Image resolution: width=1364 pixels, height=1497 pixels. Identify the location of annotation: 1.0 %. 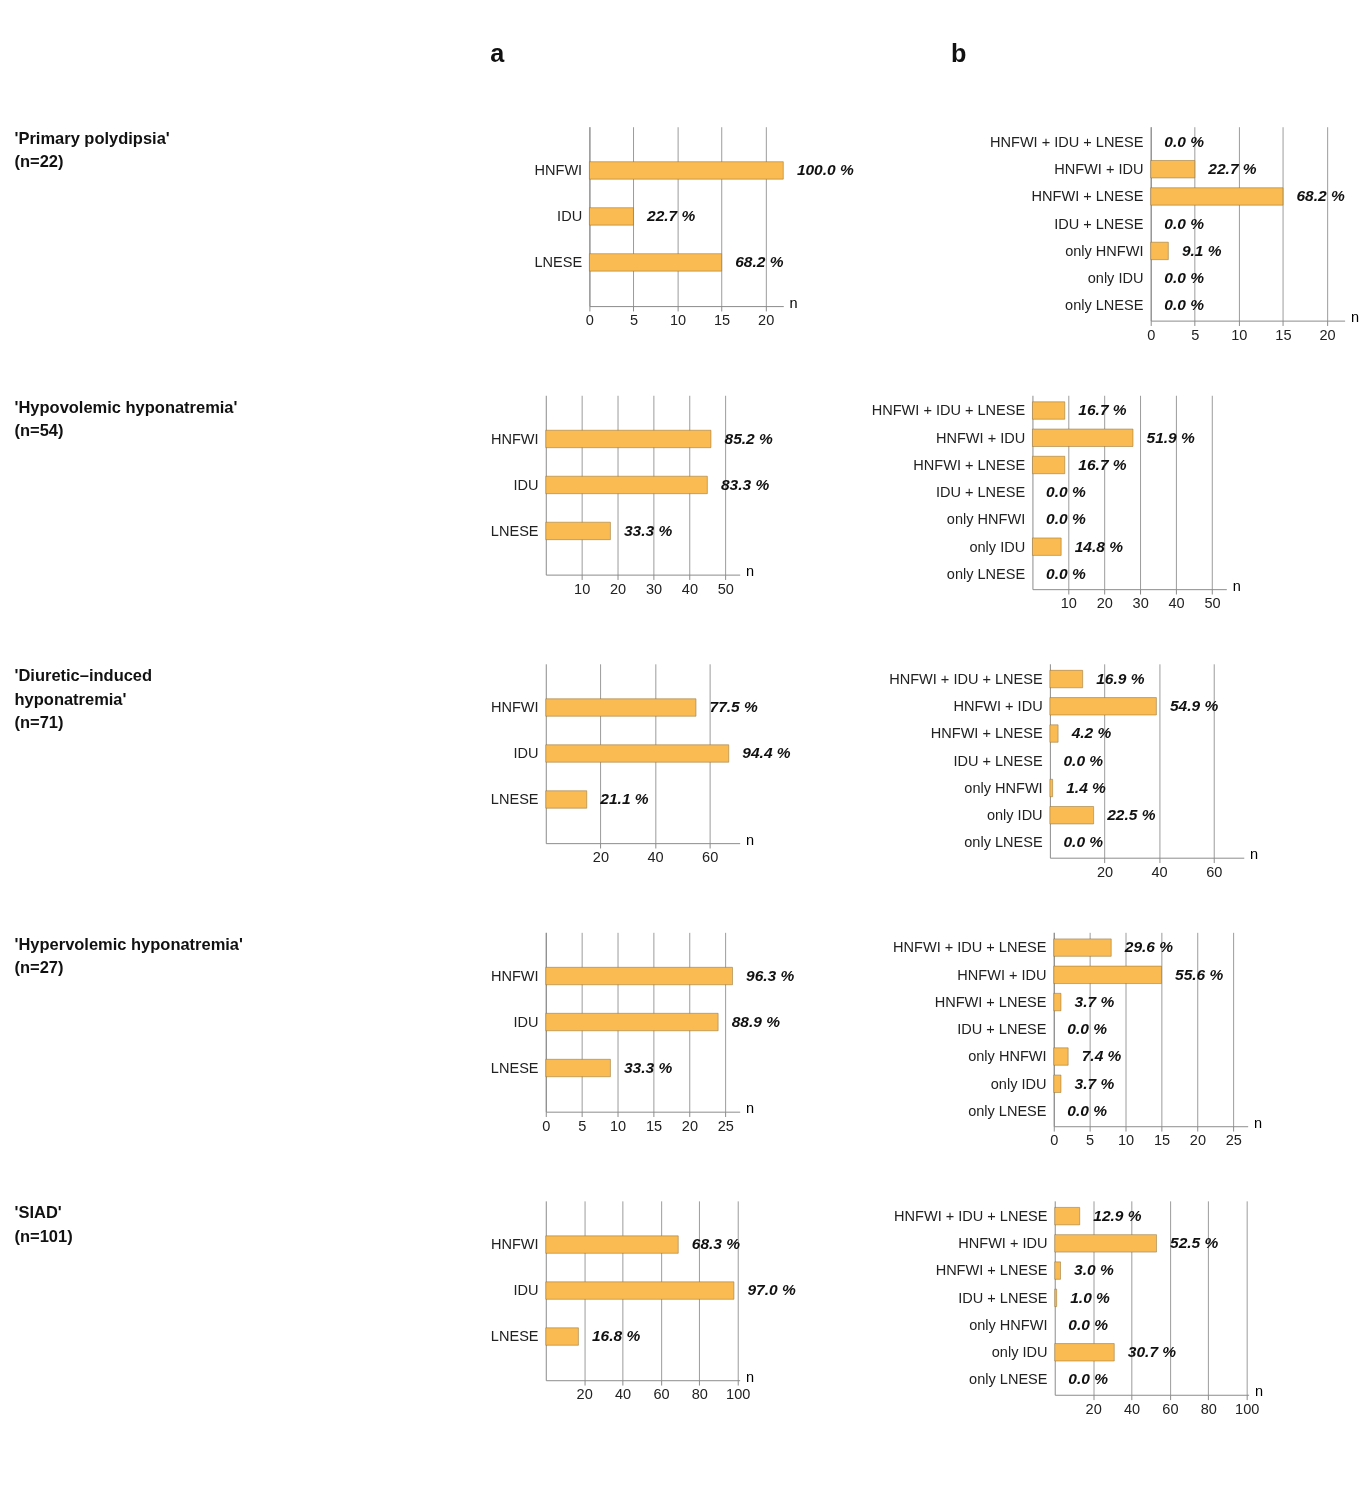
(1090, 1297).